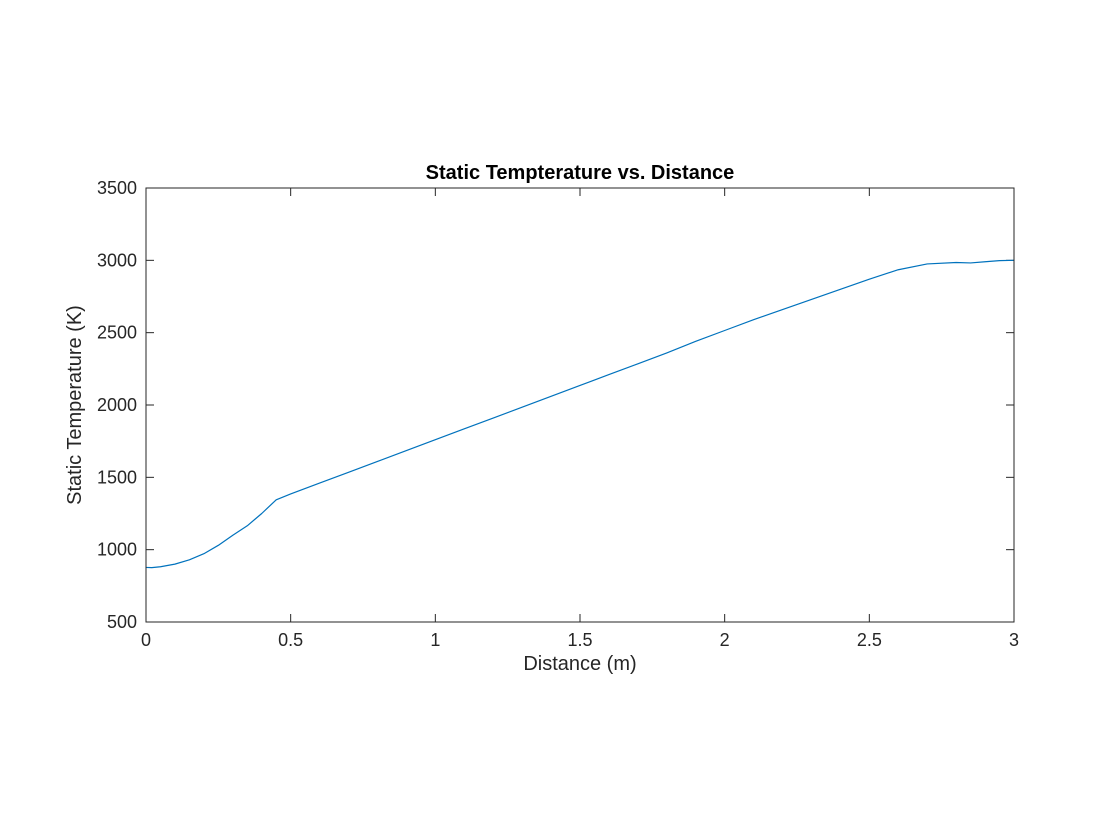  What do you see at coordinates (75, 405) in the screenshot?
I see `y-axis-label: Static Temperature (K)` at bounding box center [75, 405].